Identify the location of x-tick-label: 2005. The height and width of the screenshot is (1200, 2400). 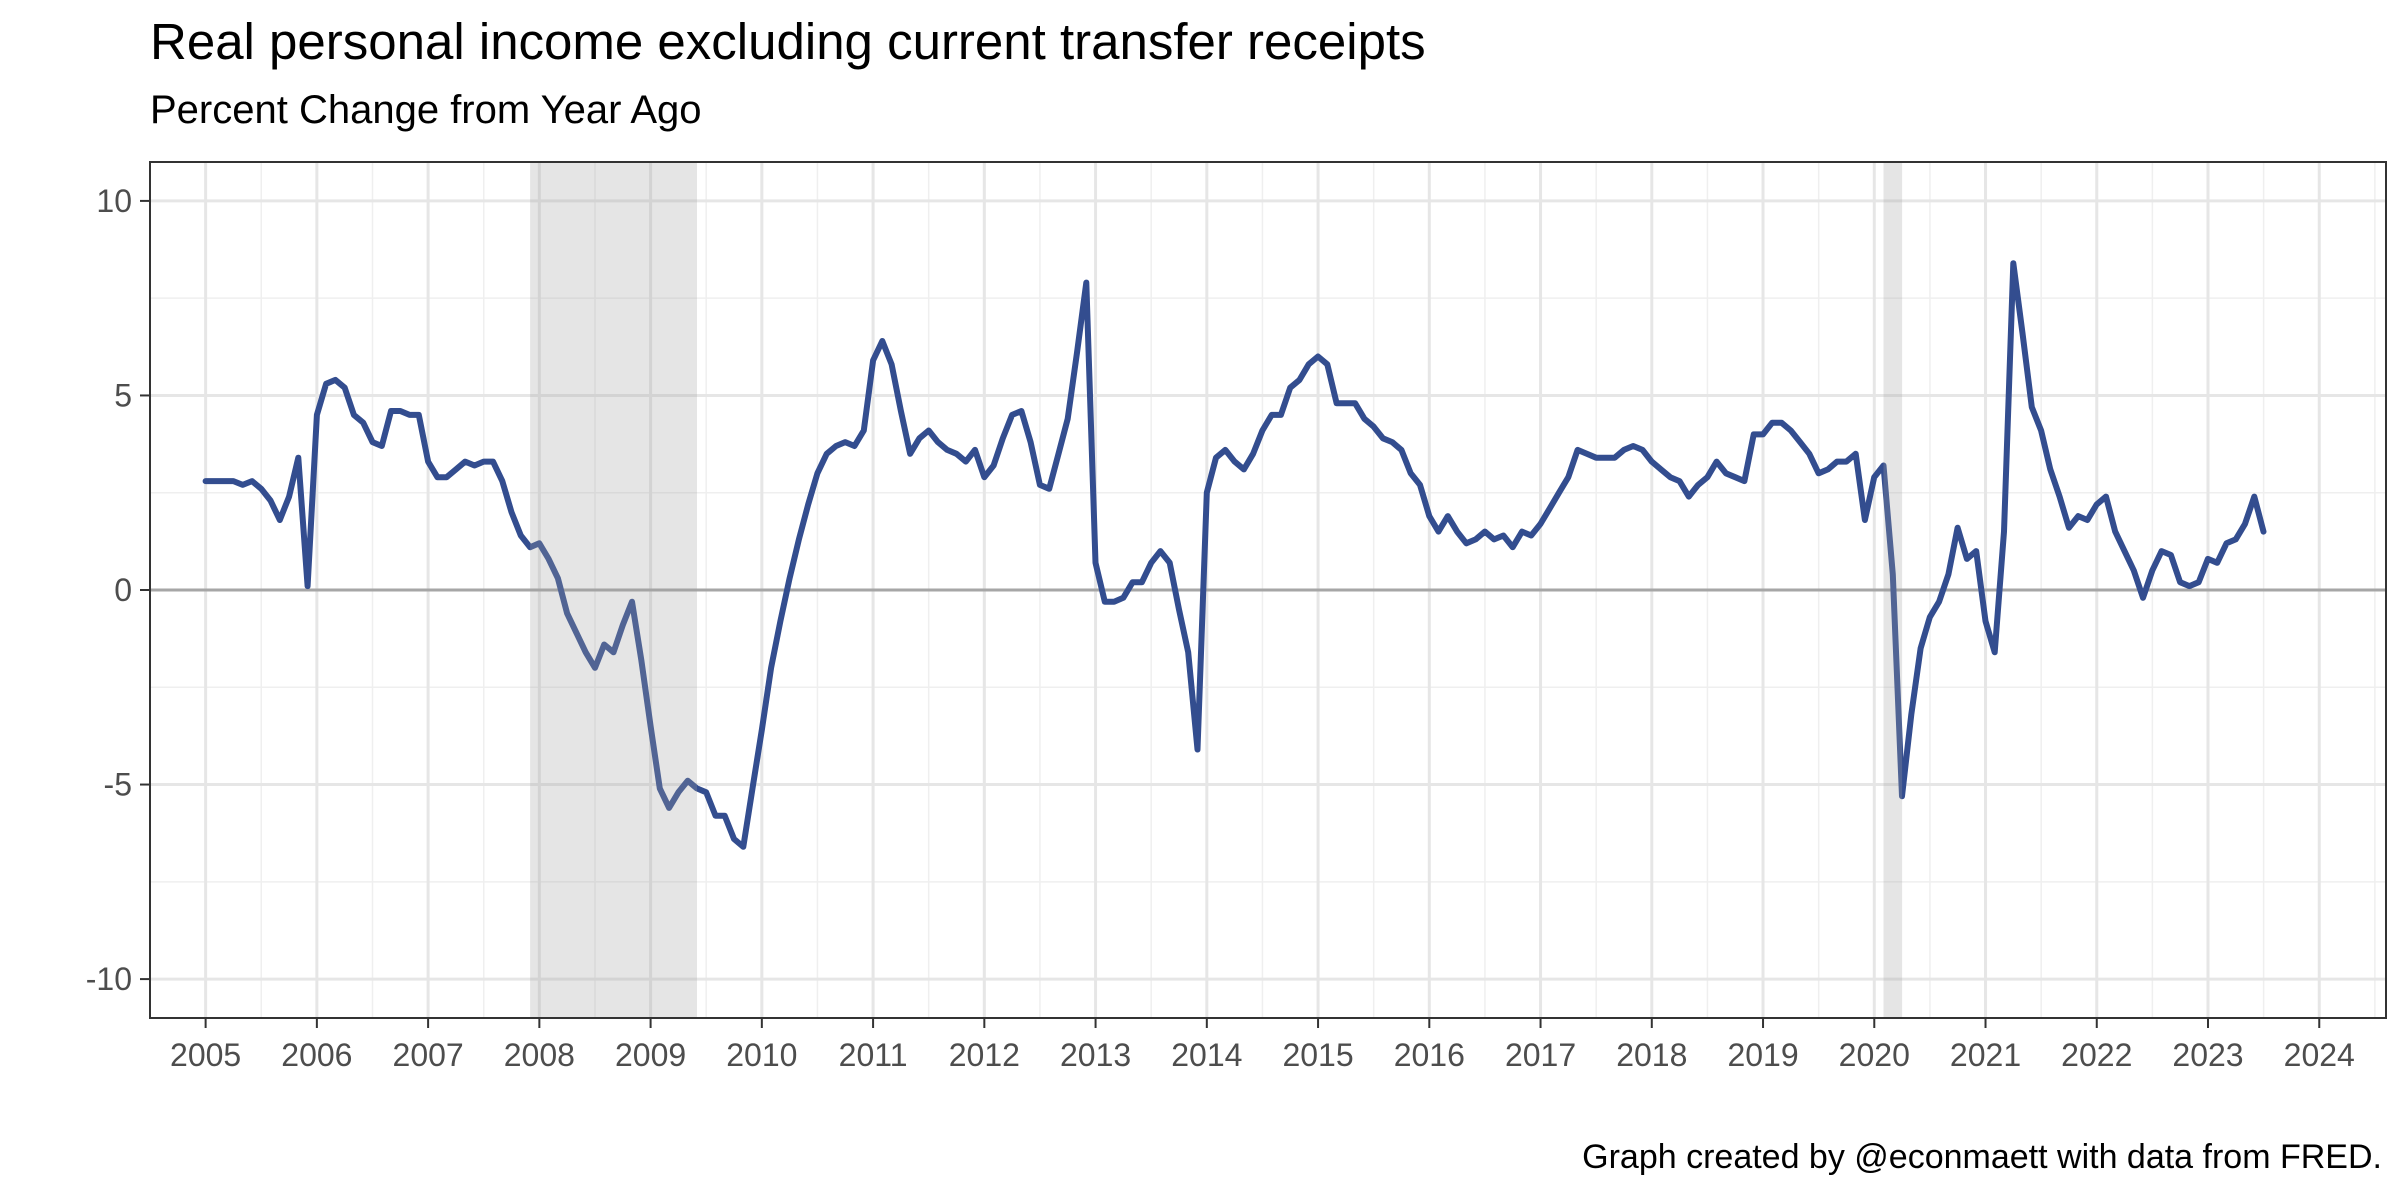
(205, 1055).